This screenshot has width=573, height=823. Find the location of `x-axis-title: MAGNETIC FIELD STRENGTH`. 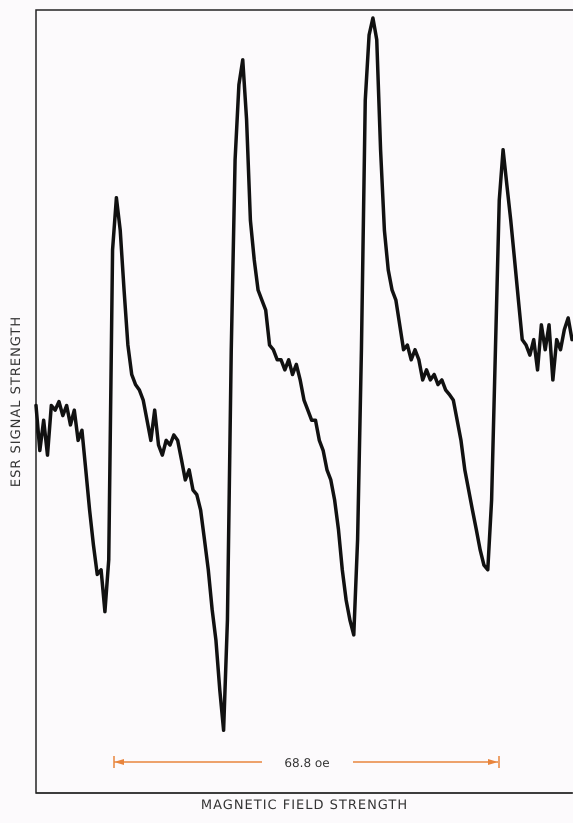

x-axis-title: MAGNETIC FIELD STRENGTH is located at coordinates (304, 805).